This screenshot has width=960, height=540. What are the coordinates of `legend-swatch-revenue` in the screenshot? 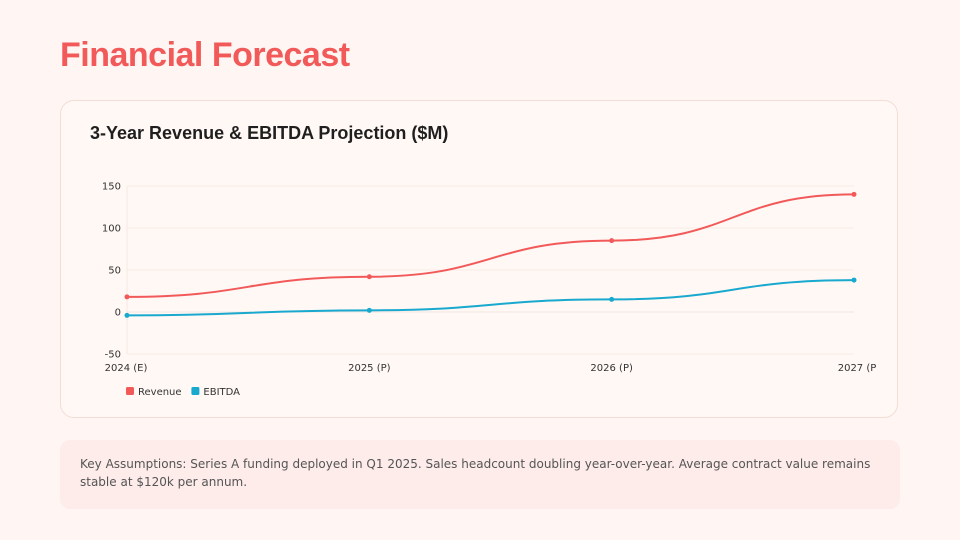 It's located at (130, 391).